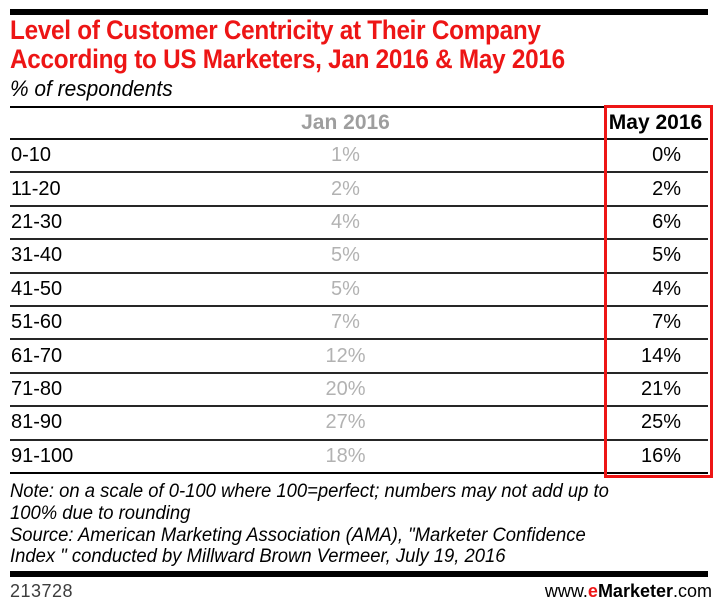 The width and height of the screenshot is (715, 605). Describe the element at coordinates (37, 355) in the screenshot. I see `row-label: 61-70` at that location.